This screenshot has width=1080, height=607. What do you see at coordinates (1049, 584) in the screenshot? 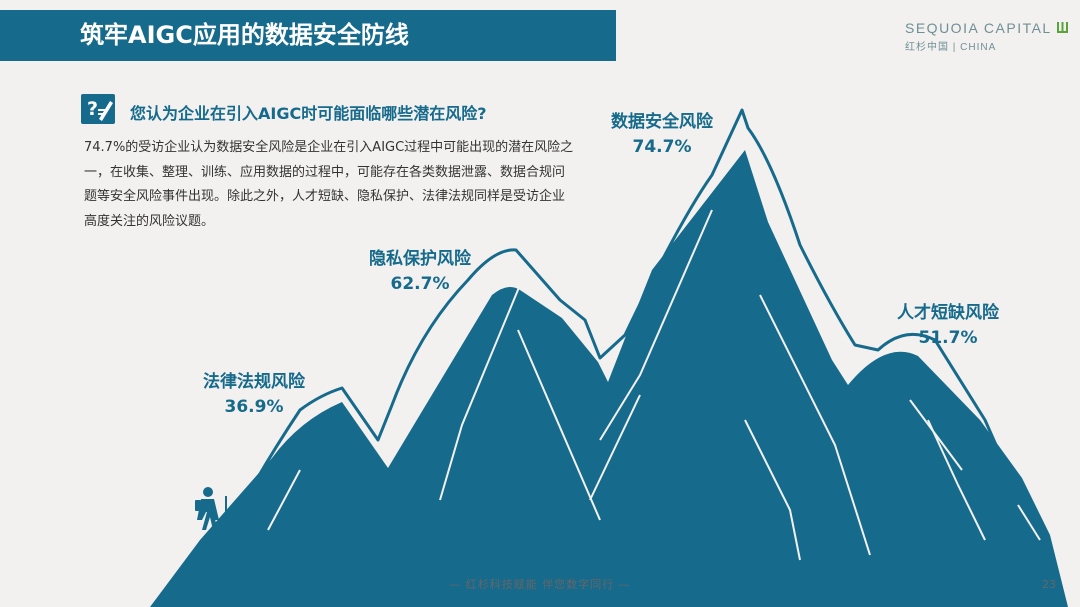
I see `page-number: 23` at bounding box center [1049, 584].